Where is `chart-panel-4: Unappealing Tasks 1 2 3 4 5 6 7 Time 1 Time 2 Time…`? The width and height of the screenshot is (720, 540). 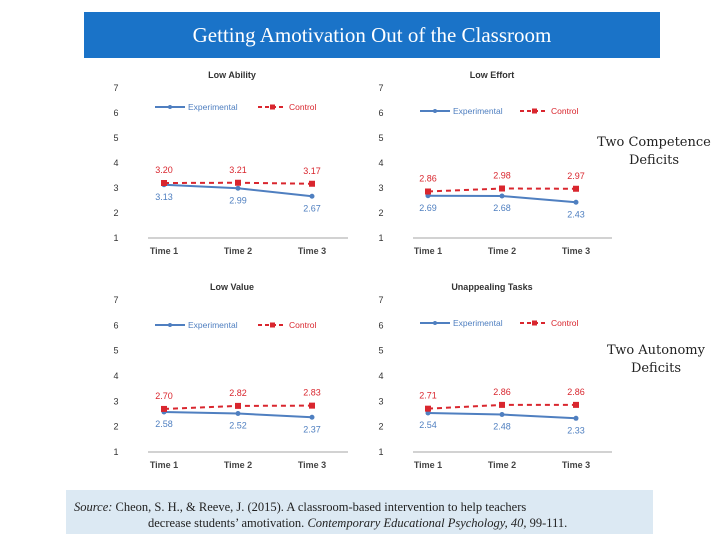
chart-panel-4: Unappealing Tasks 1 2 3 4 5 6 7 Time 1 Time 2 Time… is located at coordinates (495, 376).